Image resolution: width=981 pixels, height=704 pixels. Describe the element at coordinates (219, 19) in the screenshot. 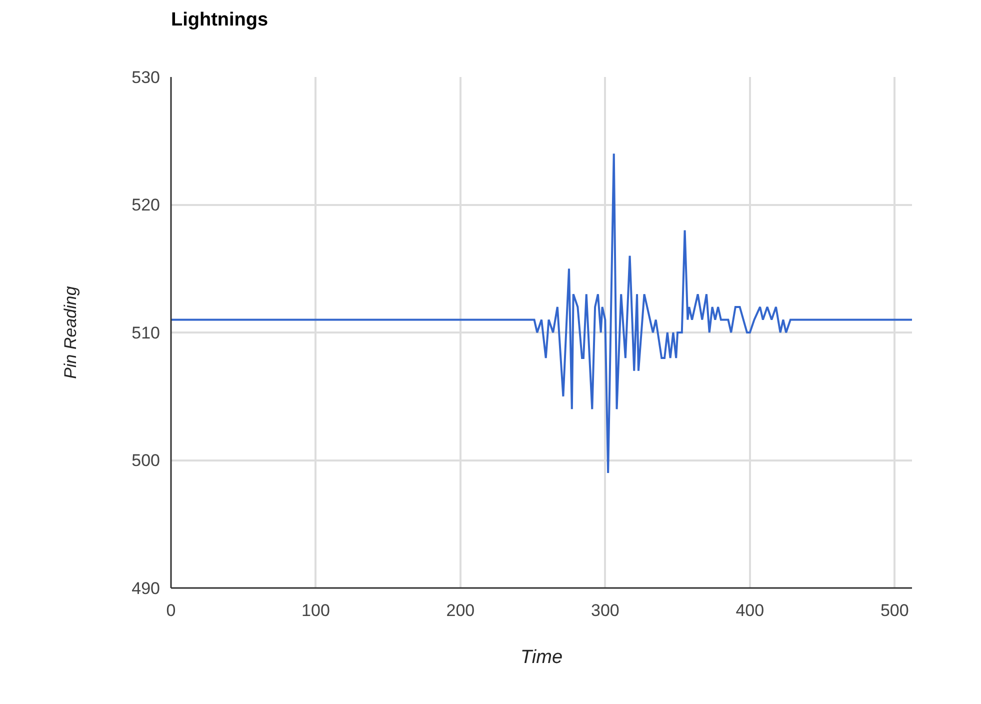

I see `chart-title: Lightnings` at that location.